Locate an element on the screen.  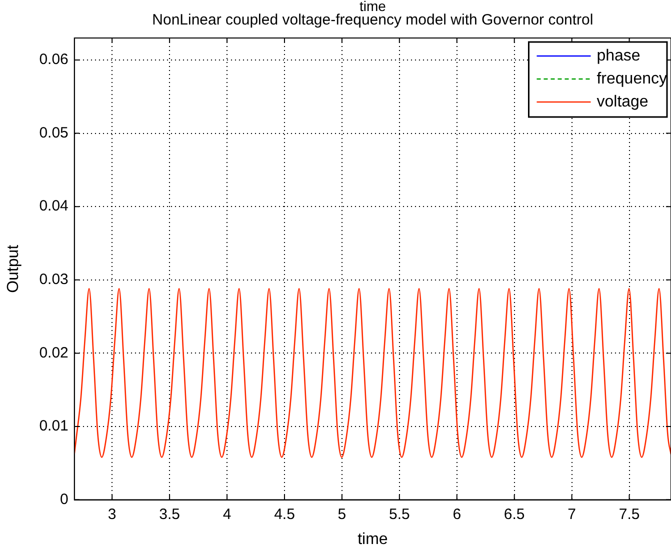
chart-title: NonLinear coupled voltage-frequency model with Governor control is located at coordinates (373, 20).